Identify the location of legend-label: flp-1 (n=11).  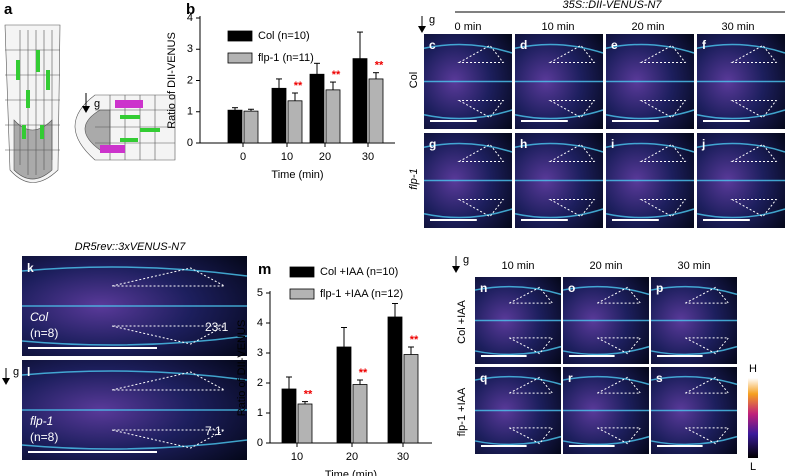
(286, 58).